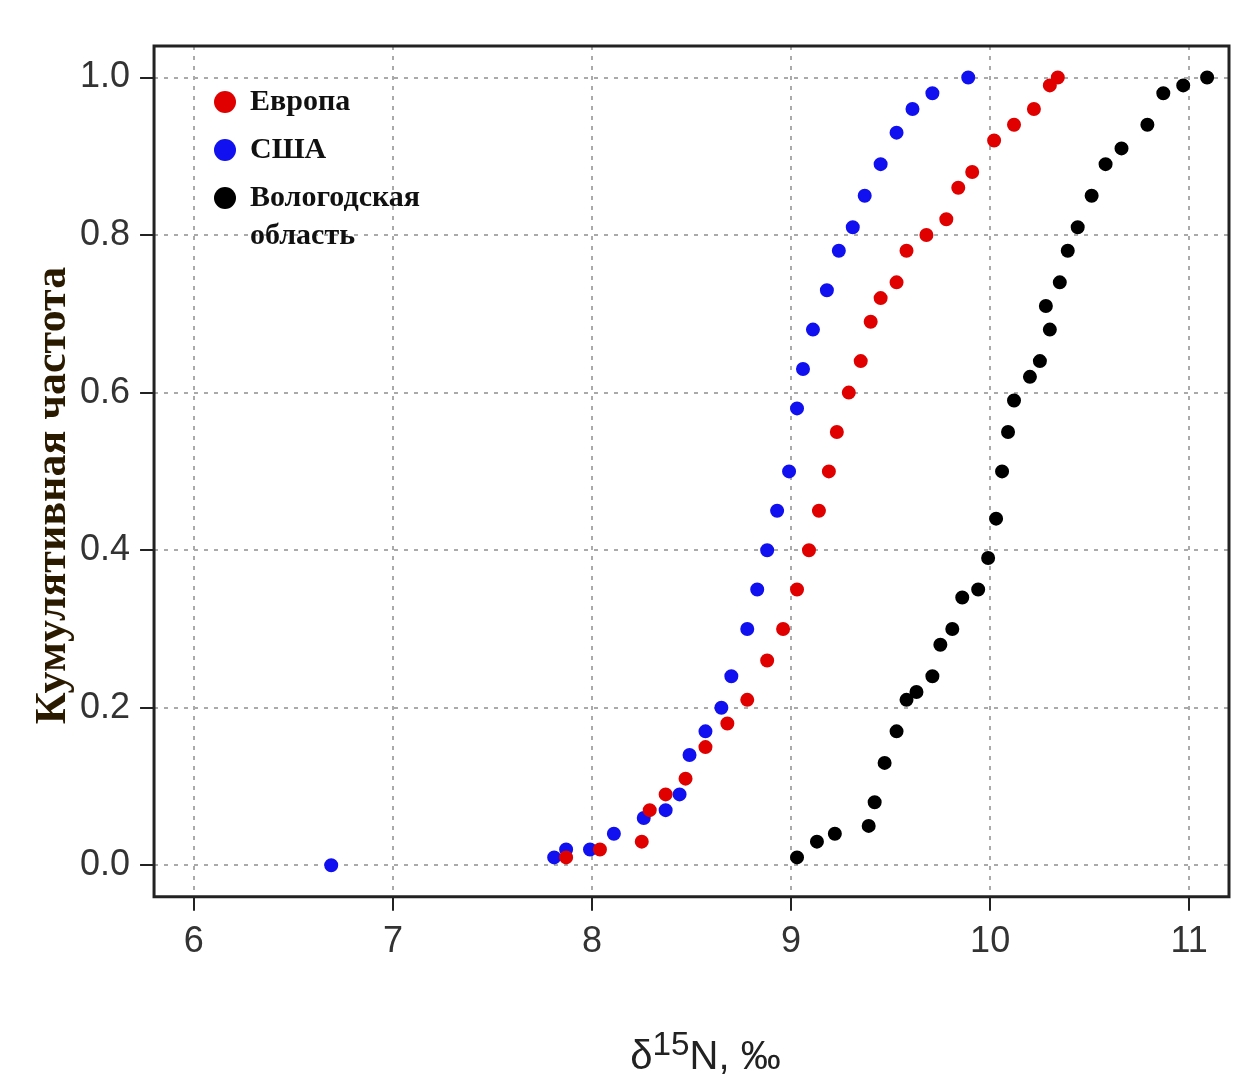  Describe the element at coordinates (105, 705) in the screenshot. I see `y-tick-label: 0.2` at that location.